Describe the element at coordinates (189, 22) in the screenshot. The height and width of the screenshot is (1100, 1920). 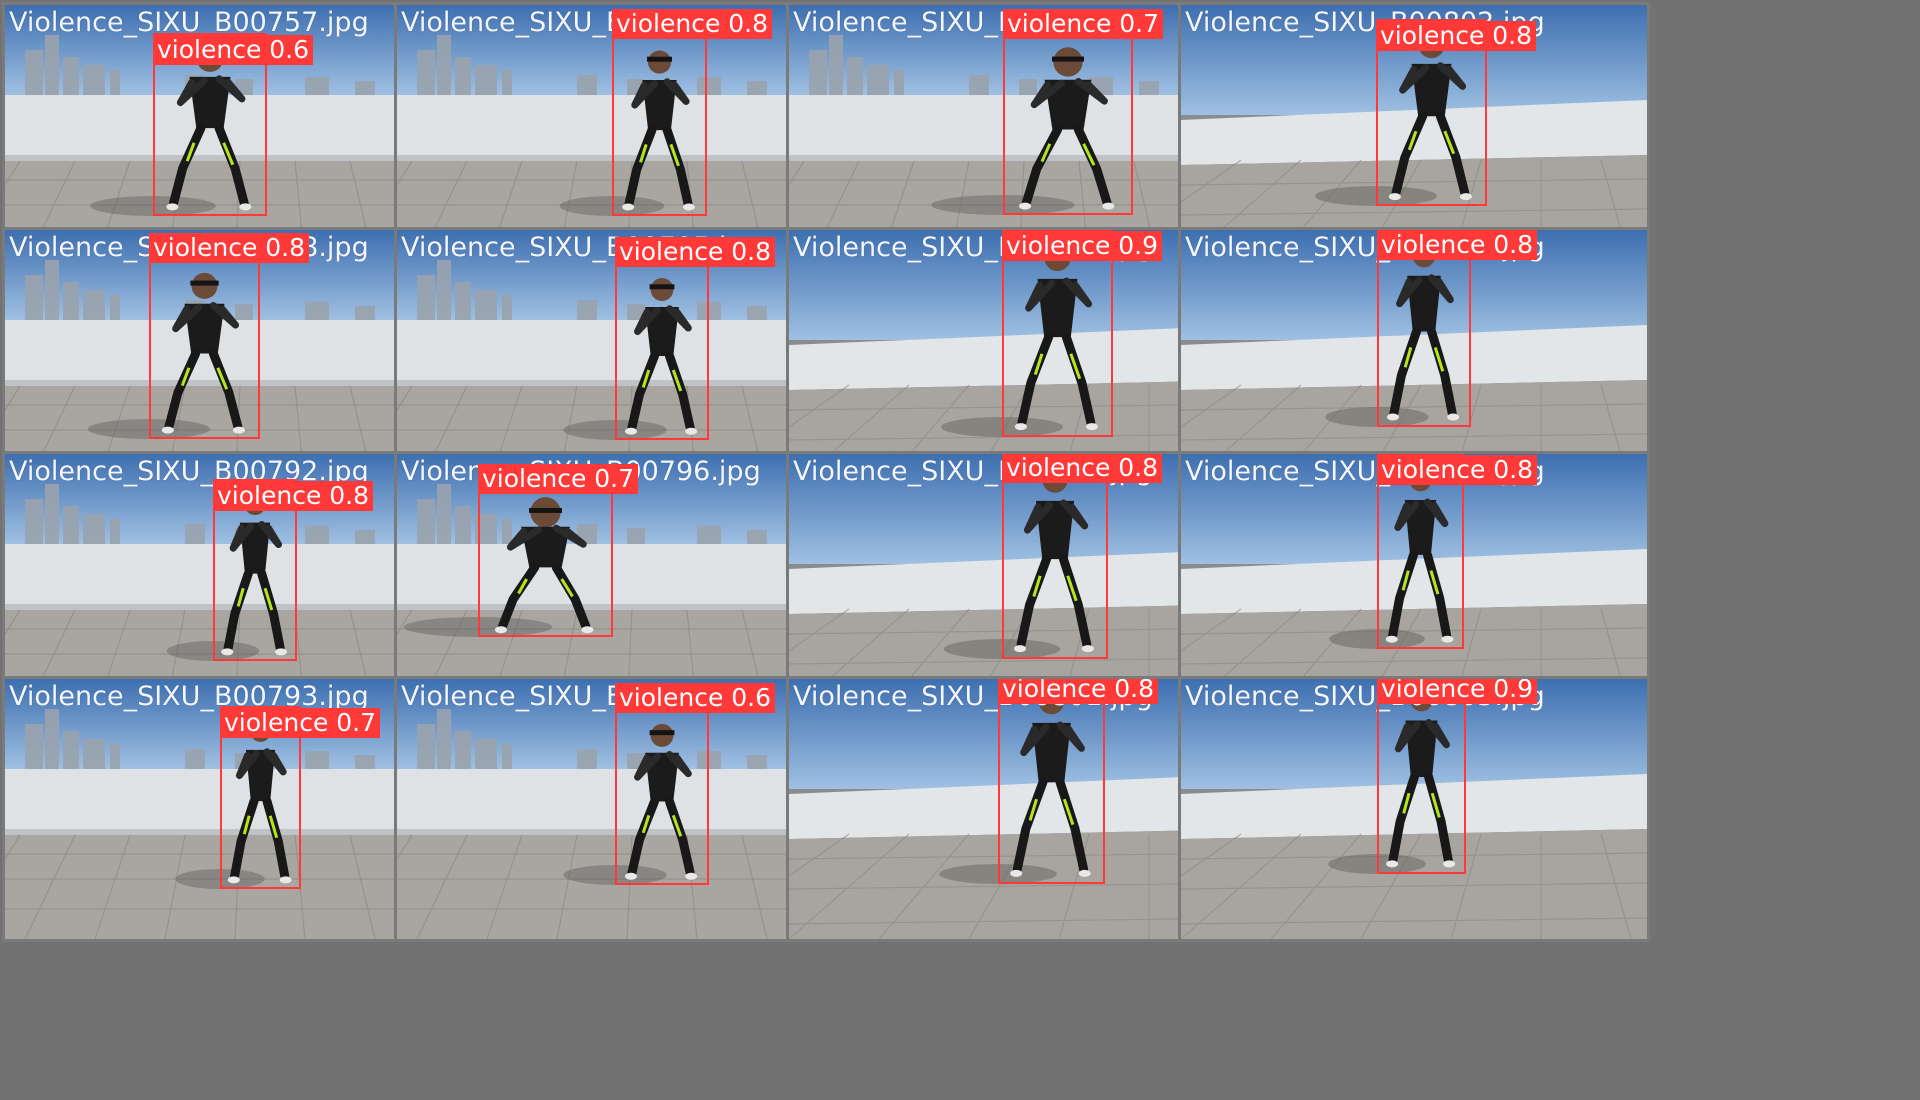
I see `image-filename: Violence_SIXU_B00757.jpg` at that location.